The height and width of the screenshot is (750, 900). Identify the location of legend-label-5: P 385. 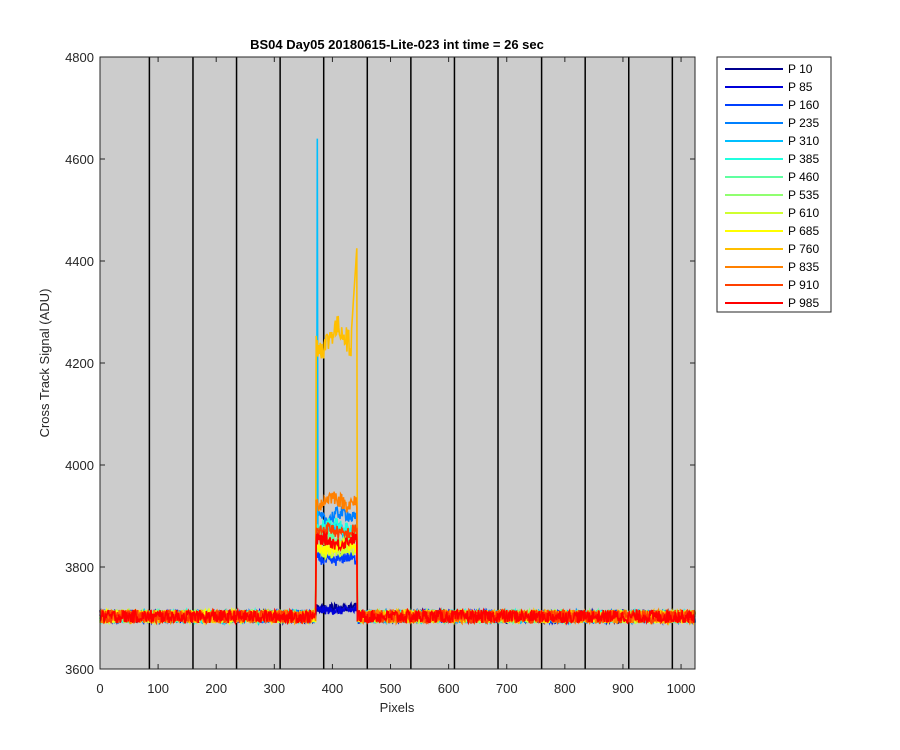
(803, 159).